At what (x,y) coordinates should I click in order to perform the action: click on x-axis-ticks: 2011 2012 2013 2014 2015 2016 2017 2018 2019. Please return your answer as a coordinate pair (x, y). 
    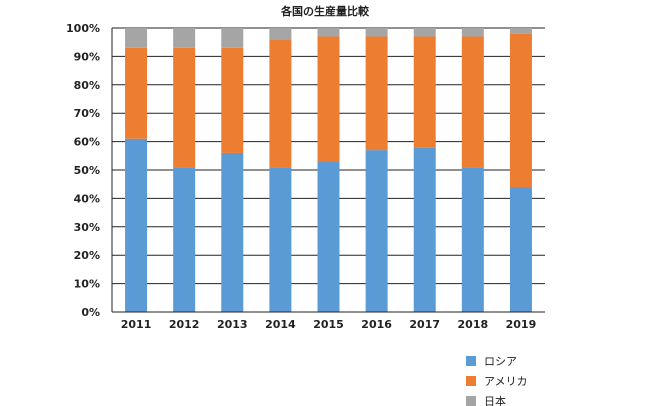
    Looking at the image, I should click on (329, 324).